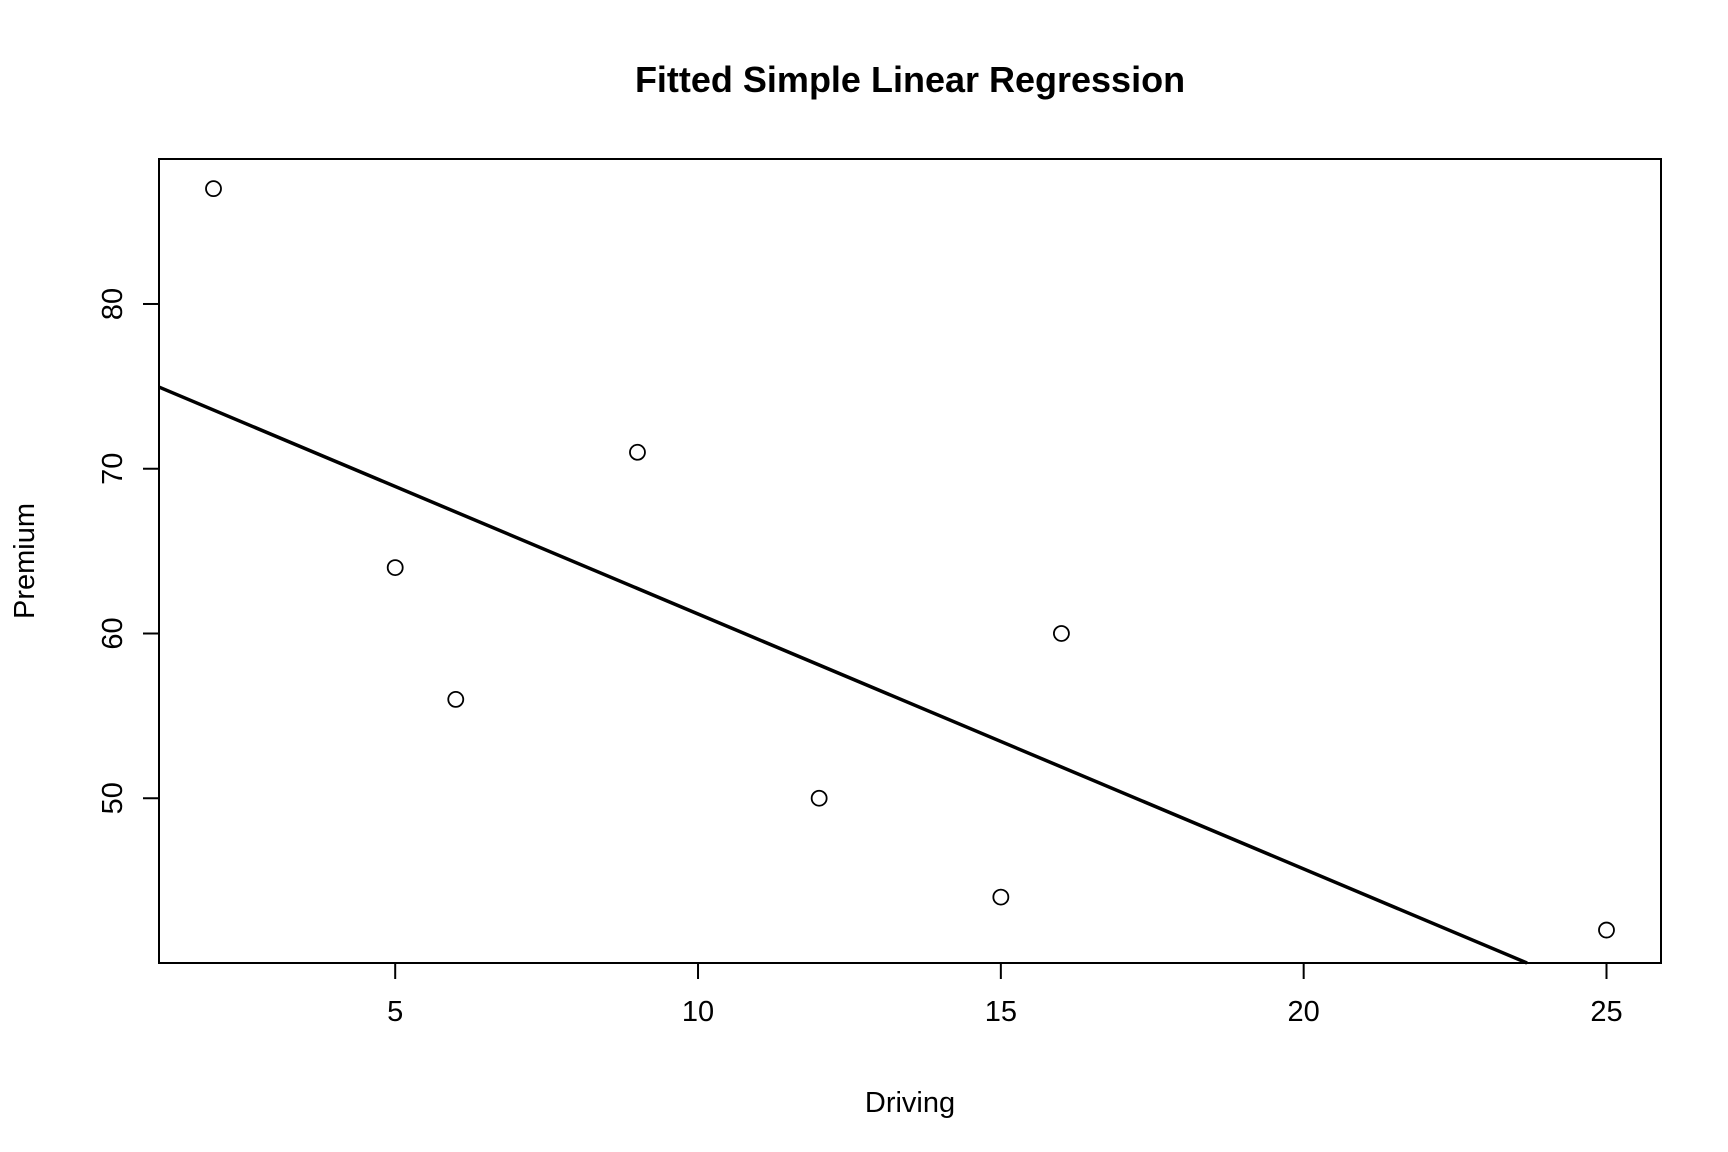 The height and width of the screenshot is (1152, 1728). I want to click on y-tick-label: 60, so click(113, 633).